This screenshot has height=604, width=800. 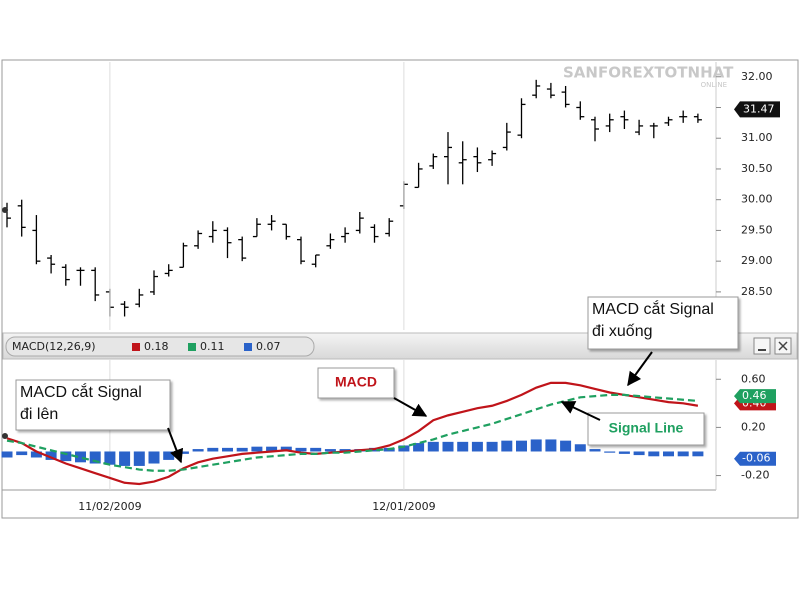 I want to click on legend-value: 0.11, so click(x=212, y=346).